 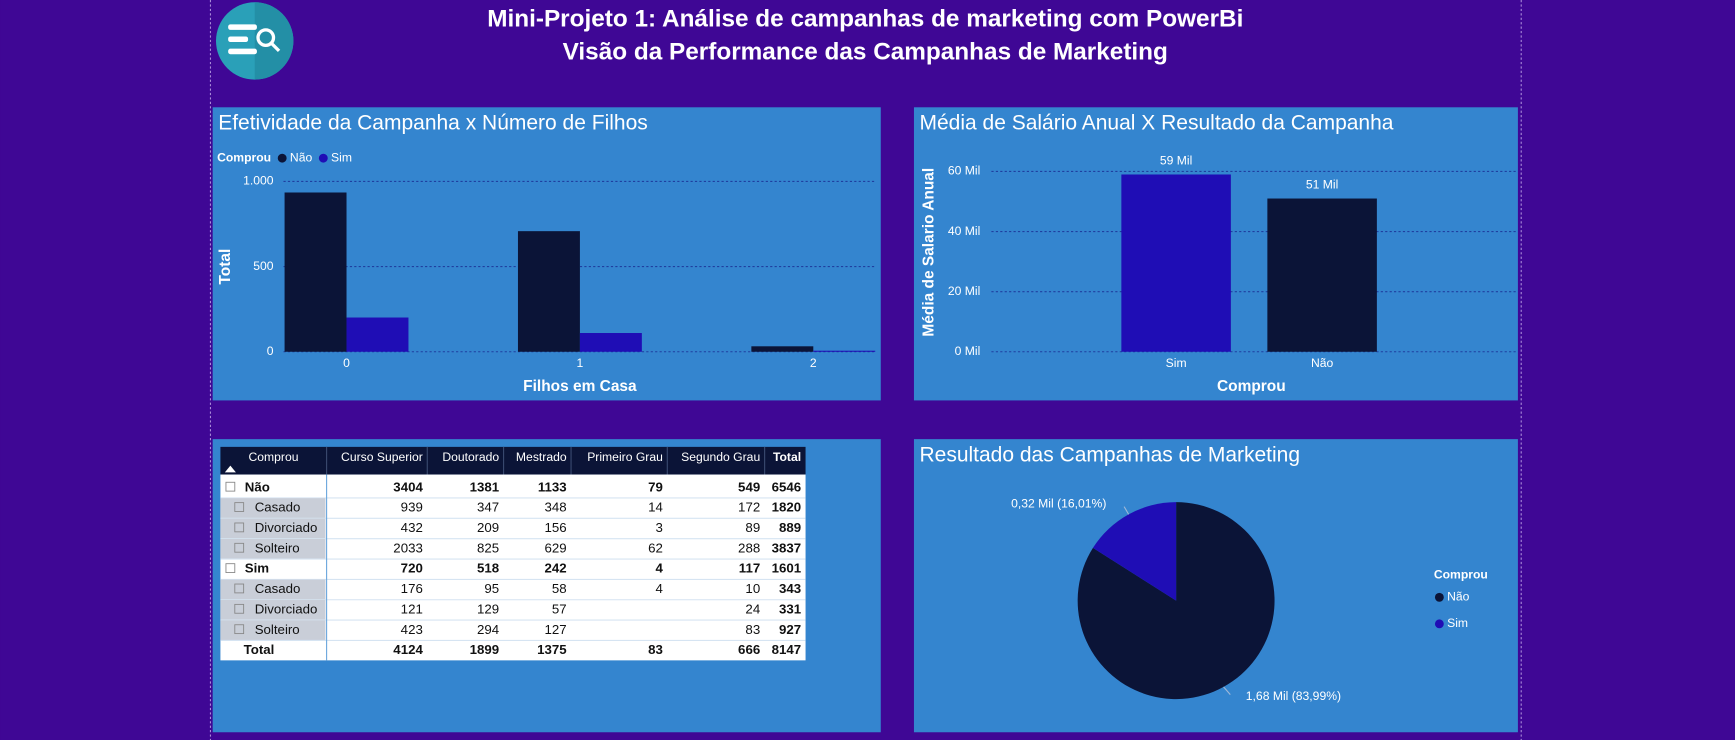 What do you see at coordinates (787, 507) in the screenshot?
I see `cell-value: 1820` at bounding box center [787, 507].